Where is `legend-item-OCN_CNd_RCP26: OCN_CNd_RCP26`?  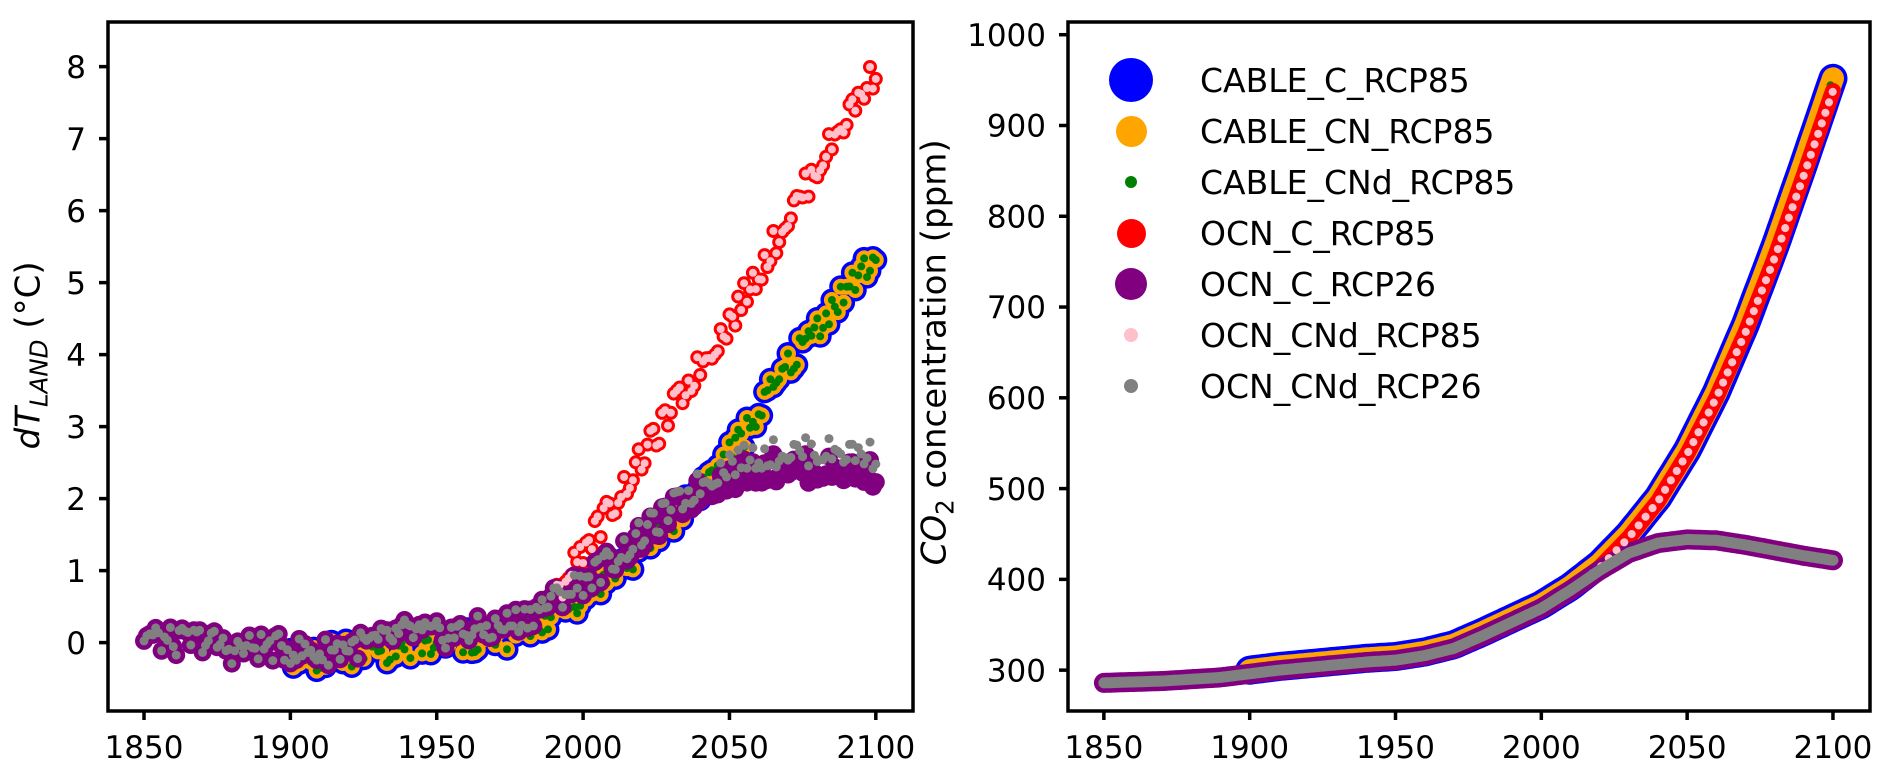
legend-item-OCN_CNd_RCP26: OCN_CNd_RCP26 is located at coordinates (1291, 386).